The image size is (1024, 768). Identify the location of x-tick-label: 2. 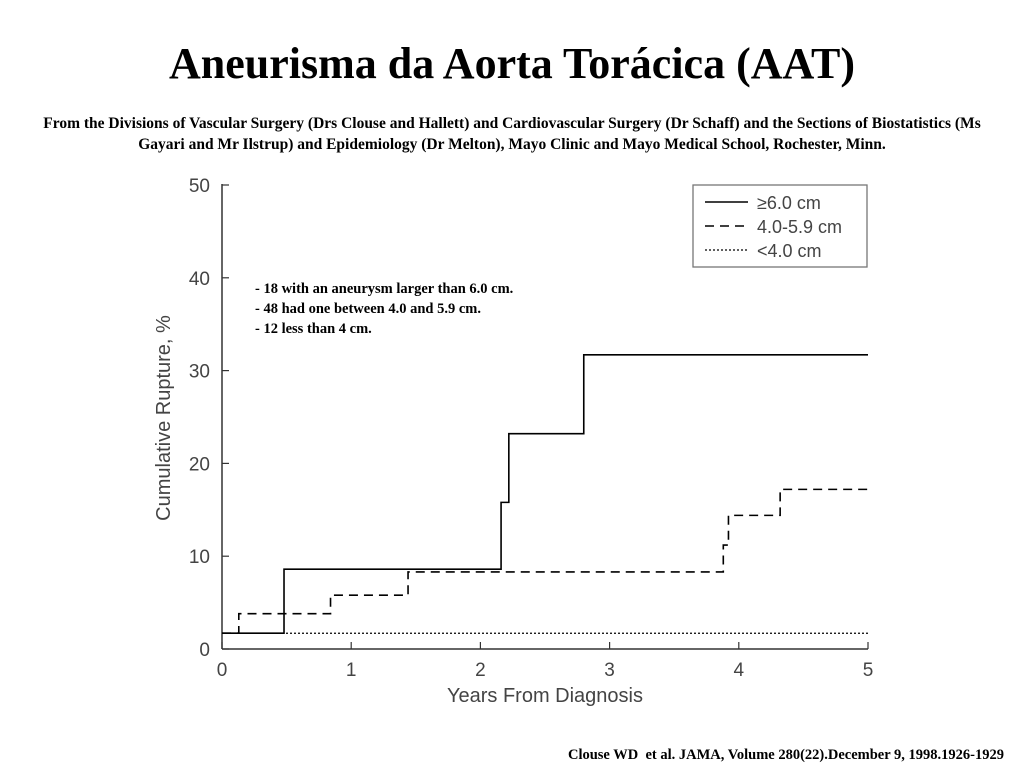
(480, 670).